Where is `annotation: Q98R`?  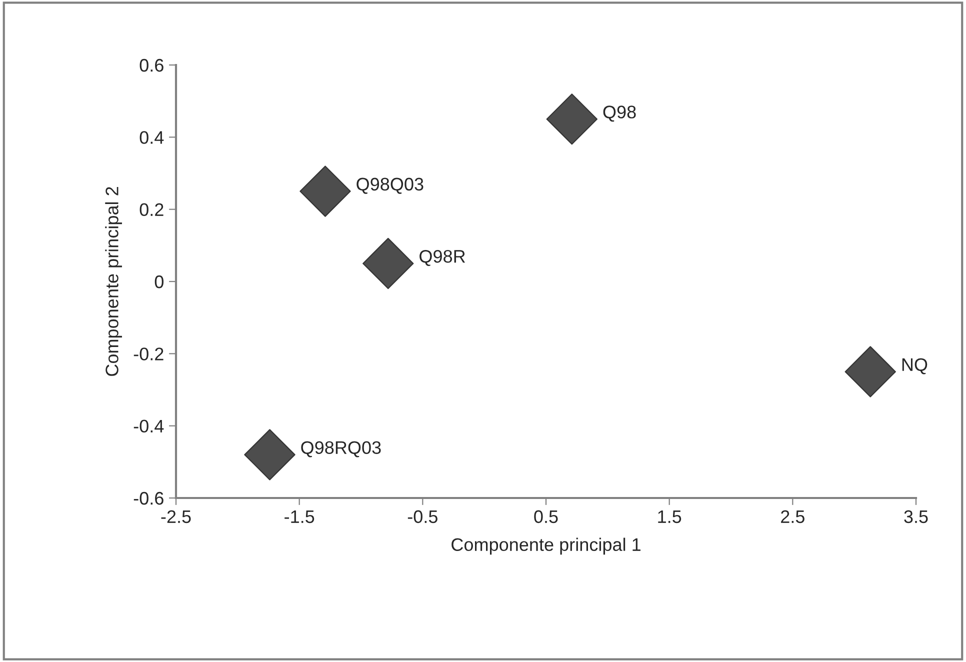 annotation: Q98R is located at coordinates (443, 258).